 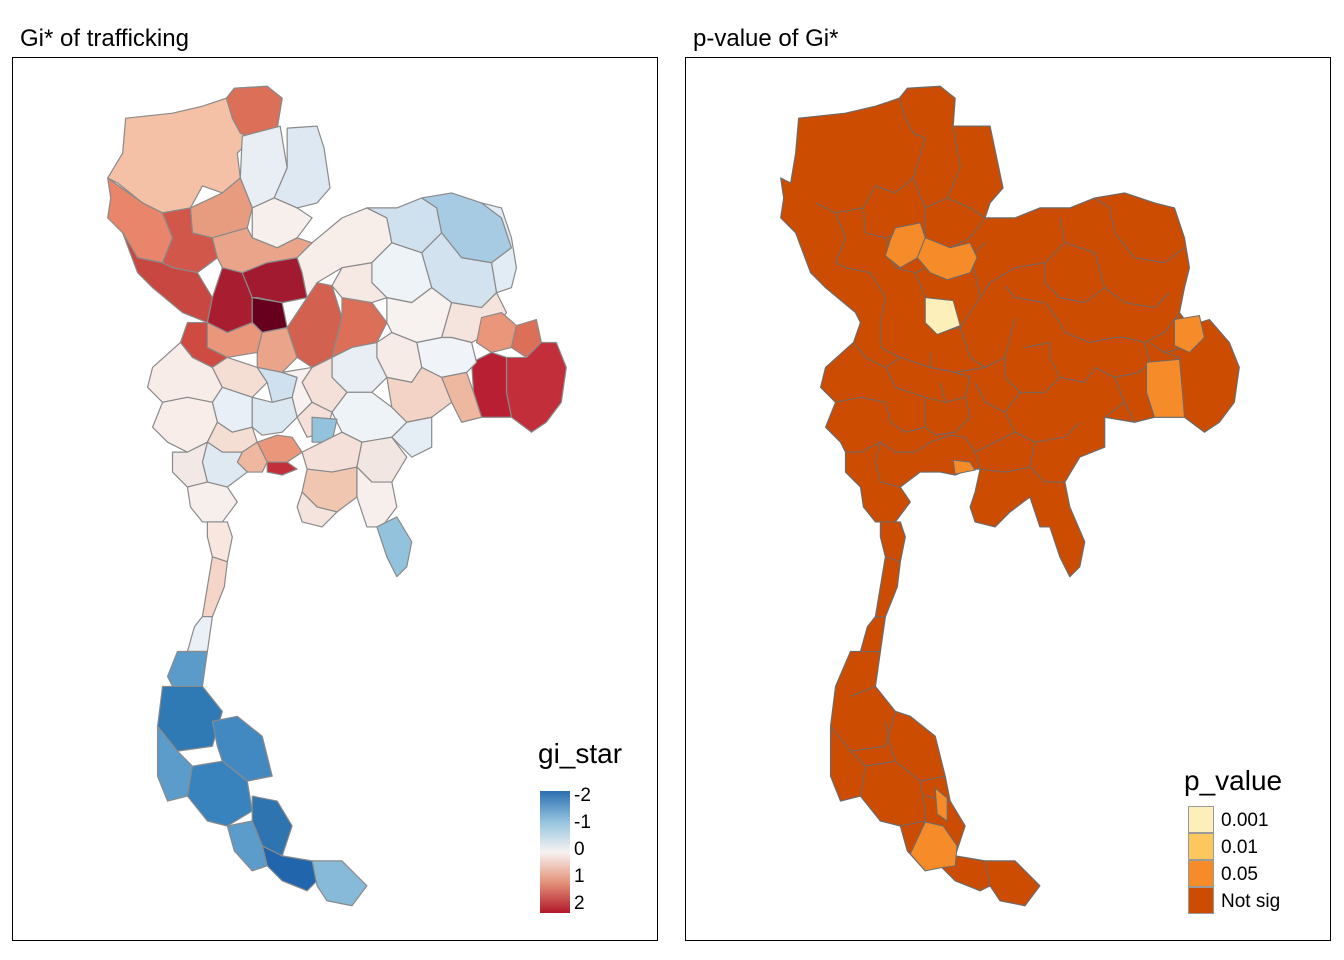 I want to click on gi-star-gradient-colorbar, so click(x=555, y=852).